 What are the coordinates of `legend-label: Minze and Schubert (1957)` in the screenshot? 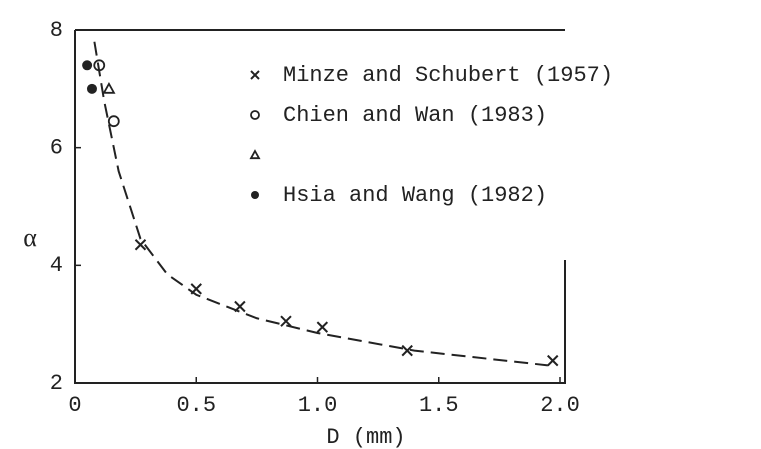 It's located at (448, 75).